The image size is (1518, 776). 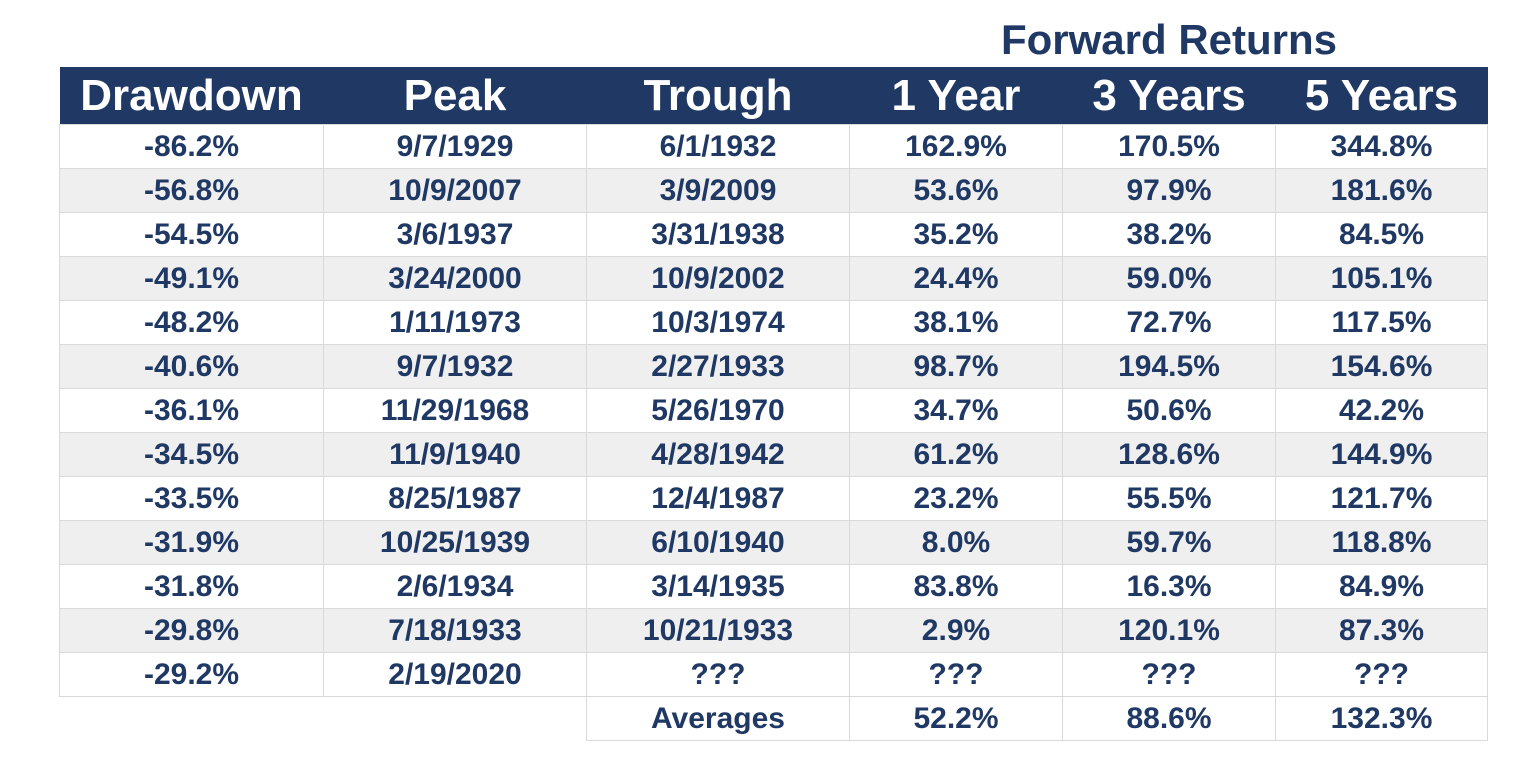 What do you see at coordinates (1169, 718) in the screenshot?
I see `averages-three-years: 88.6%` at bounding box center [1169, 718].